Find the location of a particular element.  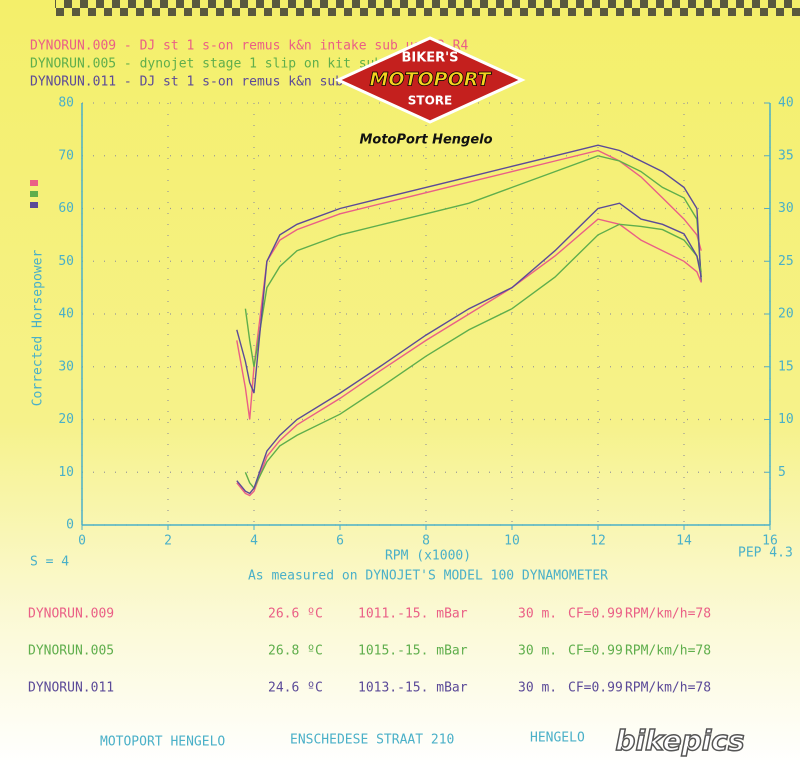

run-id: DYNORUN.005 is located at coordinates (71, 651).